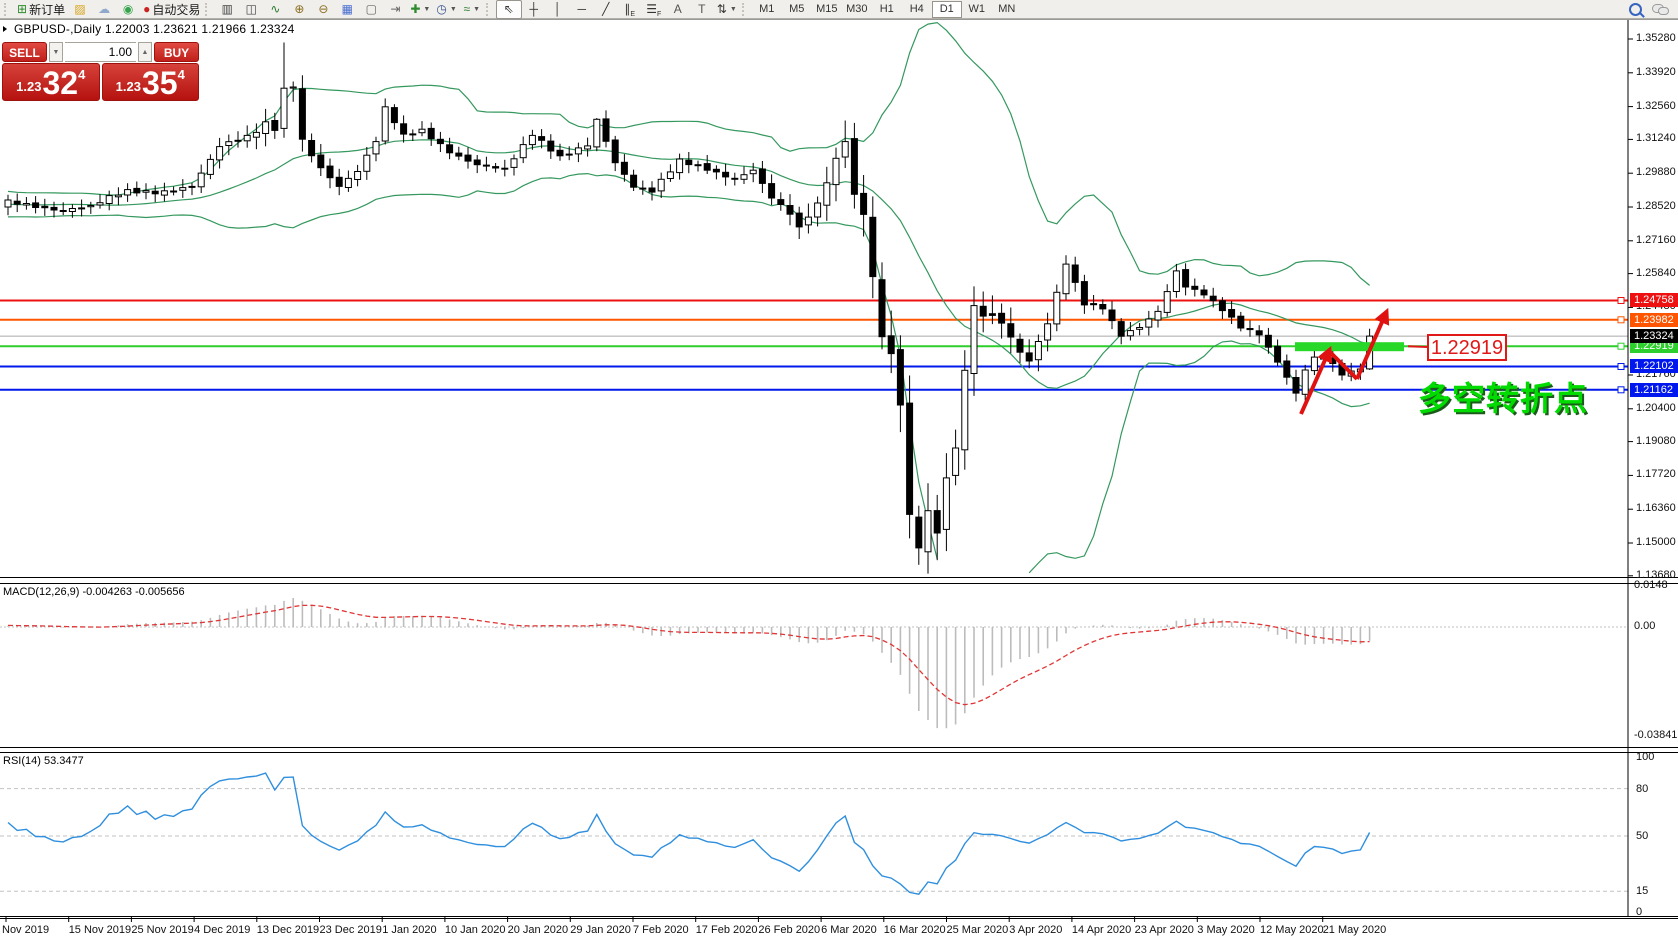 This screenshot has height=943, width=1678. I want to click on sell-price-panel: 1.23 32 4, so click(51, 82).